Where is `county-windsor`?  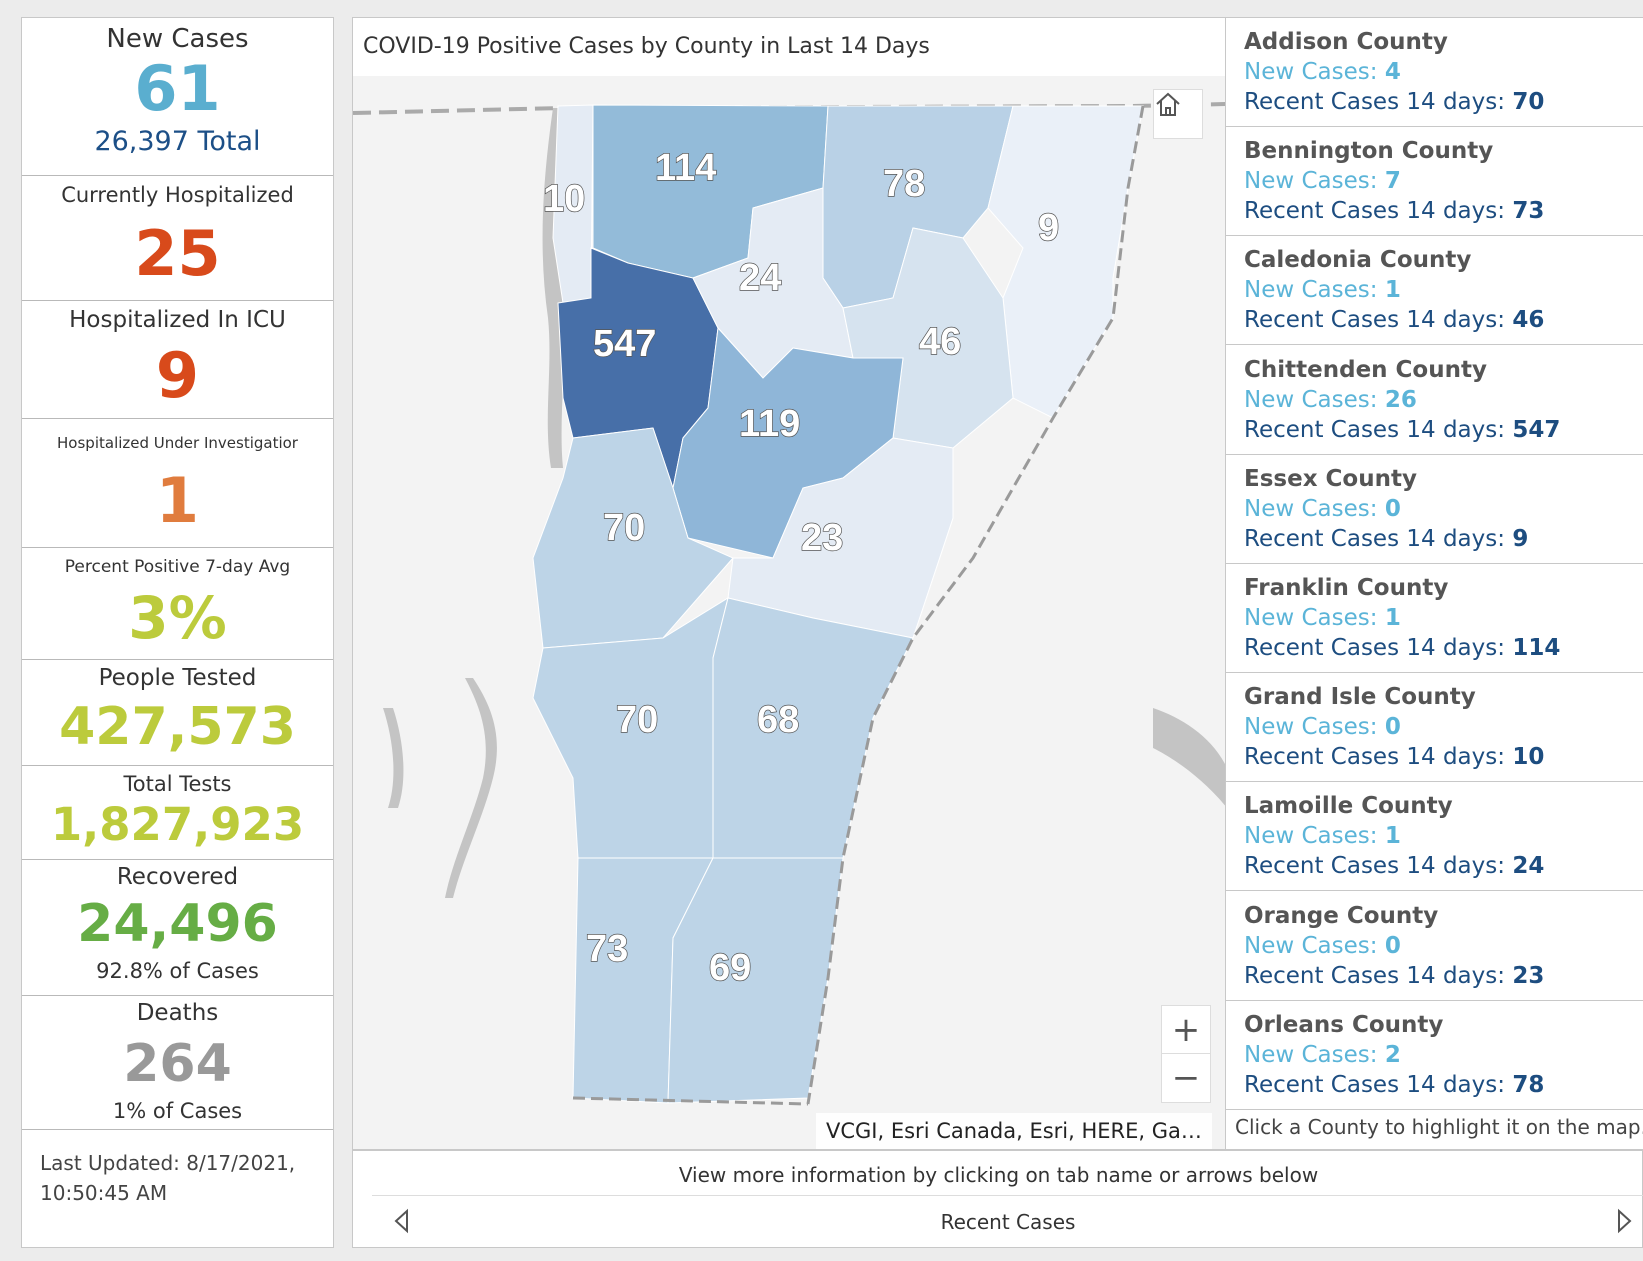
county-windsor is located at coordinates (813, 728).